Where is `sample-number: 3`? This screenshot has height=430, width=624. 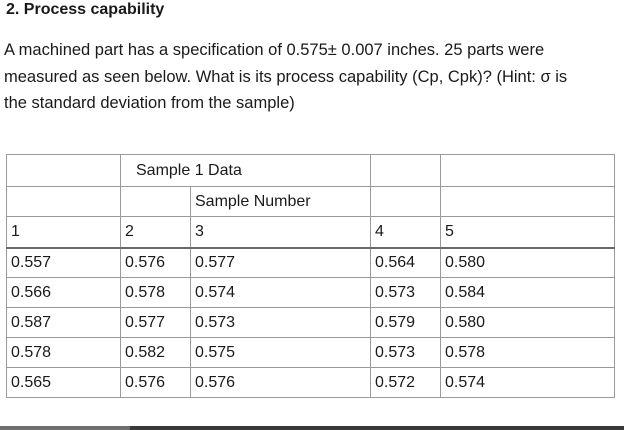 sample-number: 3 is located at coordinates (280, 232).